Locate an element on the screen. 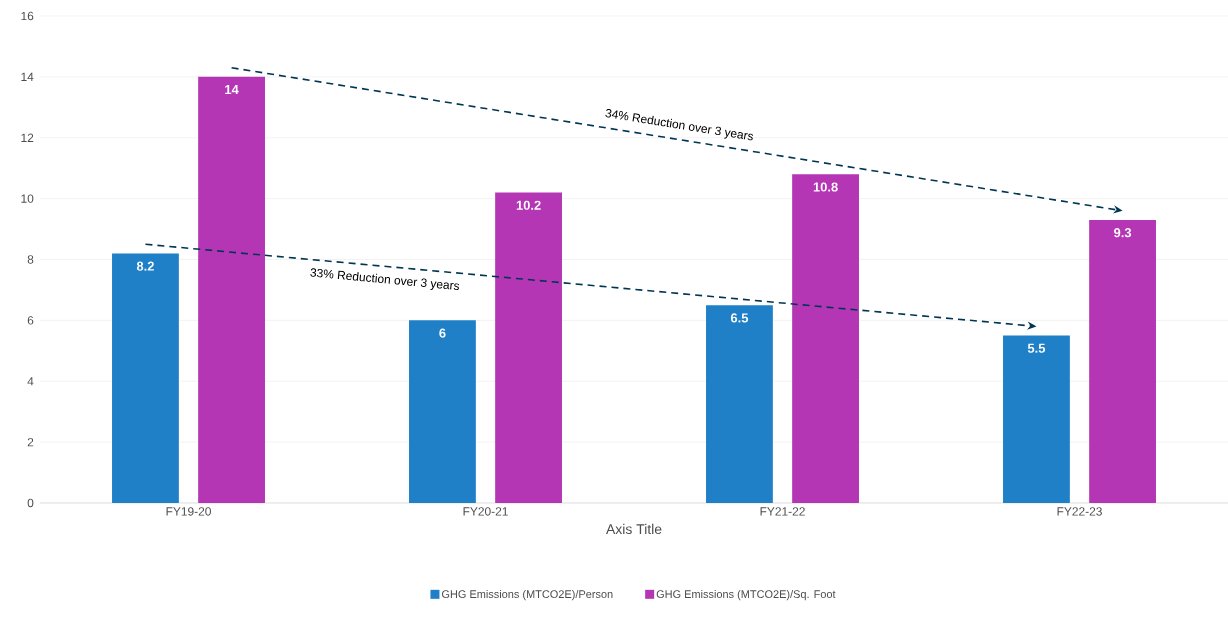 This screenshot has width=1228, height=617. data-label: 5.5 is located at coordinates (1036, 348).